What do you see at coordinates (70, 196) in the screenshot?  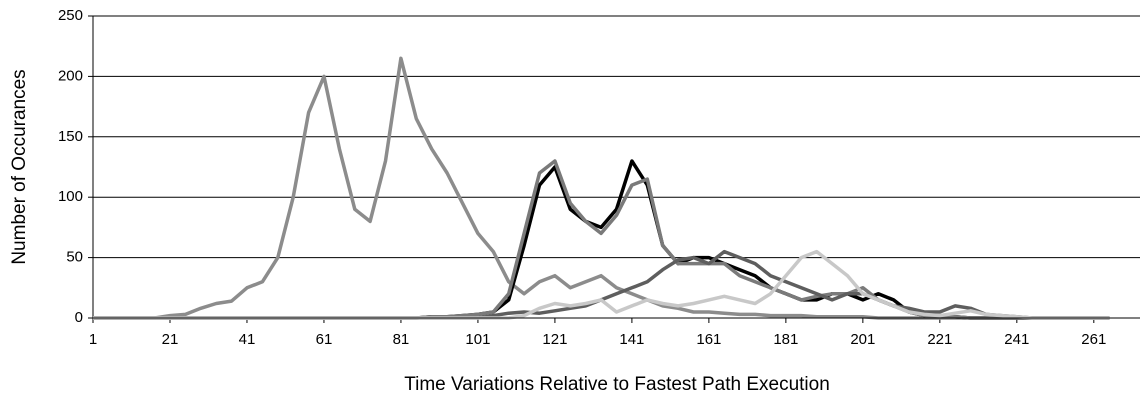 I see `y-tick-label: 100` at bounding box center [70, 196].